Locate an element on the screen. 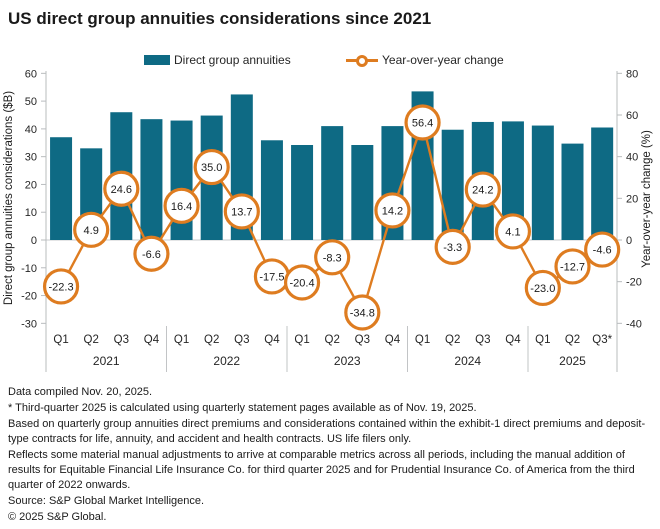 The height and width of the screenshot is (529, 660). bar-2021-Q1 is located at coordinates (61, 188).